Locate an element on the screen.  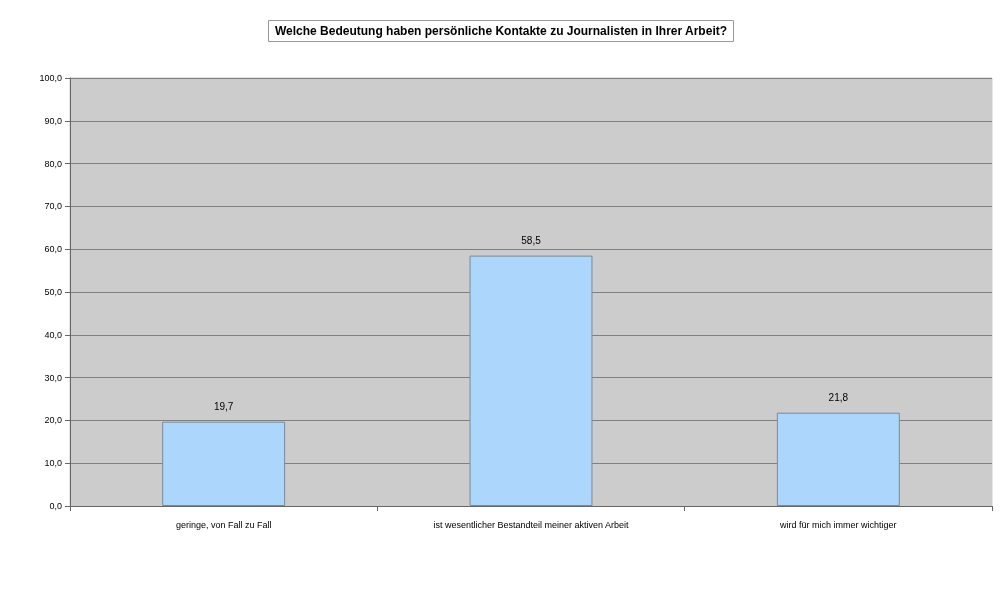
y-tick-label: 60,0 is located at coordinates (53, 249).